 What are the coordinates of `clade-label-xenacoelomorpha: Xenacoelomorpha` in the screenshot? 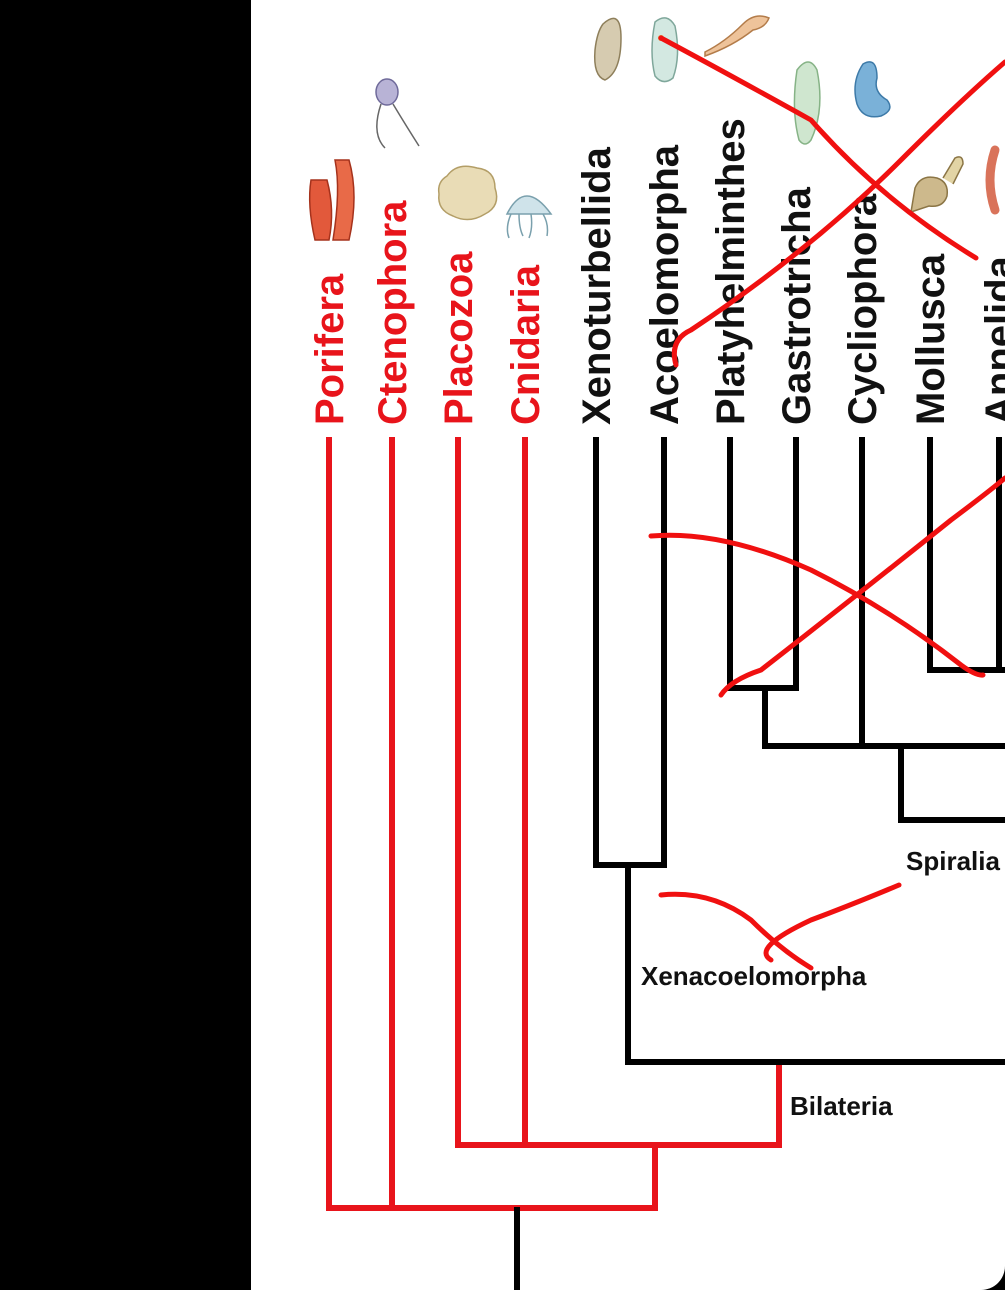 It's located at (754, 976).